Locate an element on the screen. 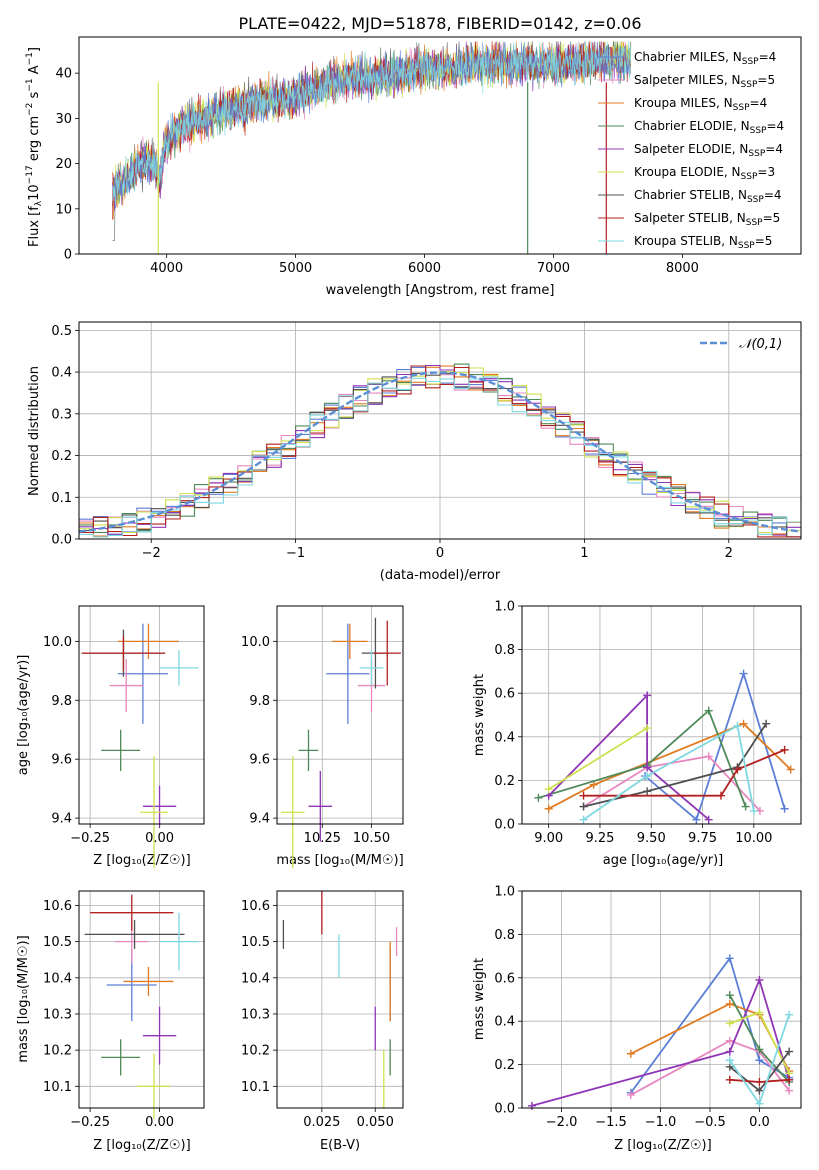 Image resolution: width=819 pixels, height=1170 pixels. weight-age-ytick-label: 0.2 is located at coordinates (504, 781).